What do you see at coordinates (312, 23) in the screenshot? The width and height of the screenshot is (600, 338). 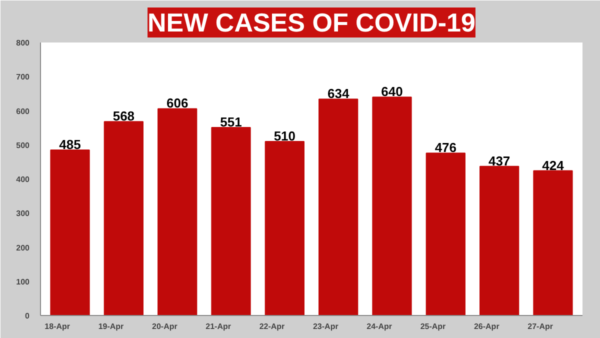 I see `chart-title: NEW CASES OF COVID-19` at bounding box center [312, 23].